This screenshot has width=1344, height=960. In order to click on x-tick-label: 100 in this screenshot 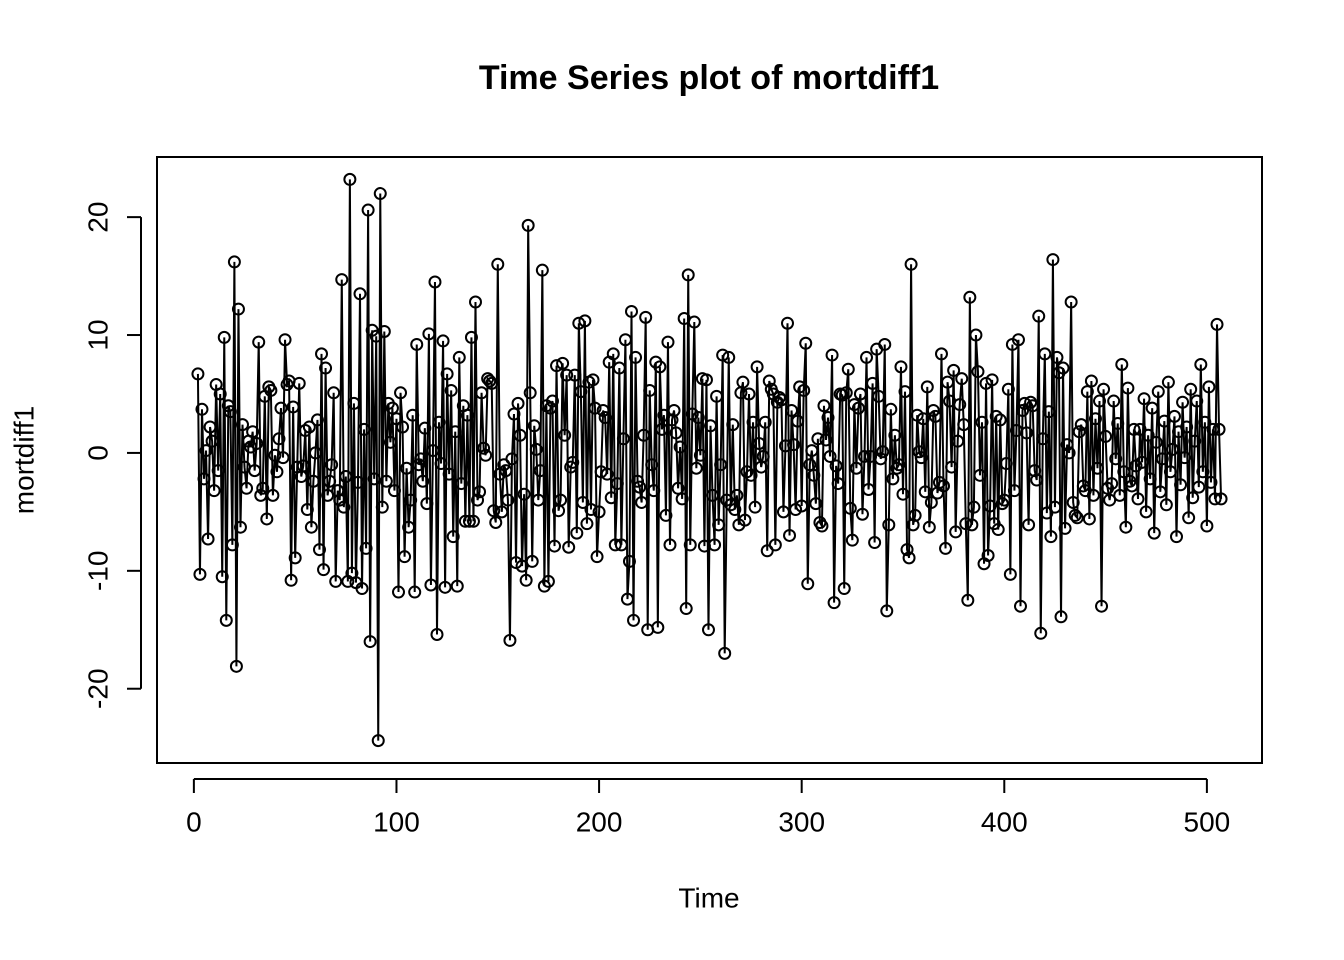, I will do `click(396, 821)`.